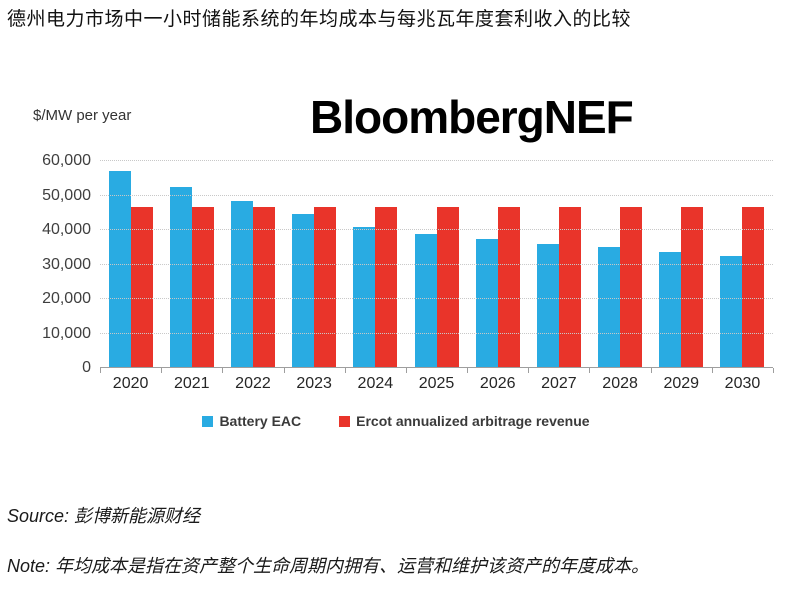 The width and height of the screenshot is (792, 589). I want to click on x-tick-label-2025: 2025, so click(436, 383).